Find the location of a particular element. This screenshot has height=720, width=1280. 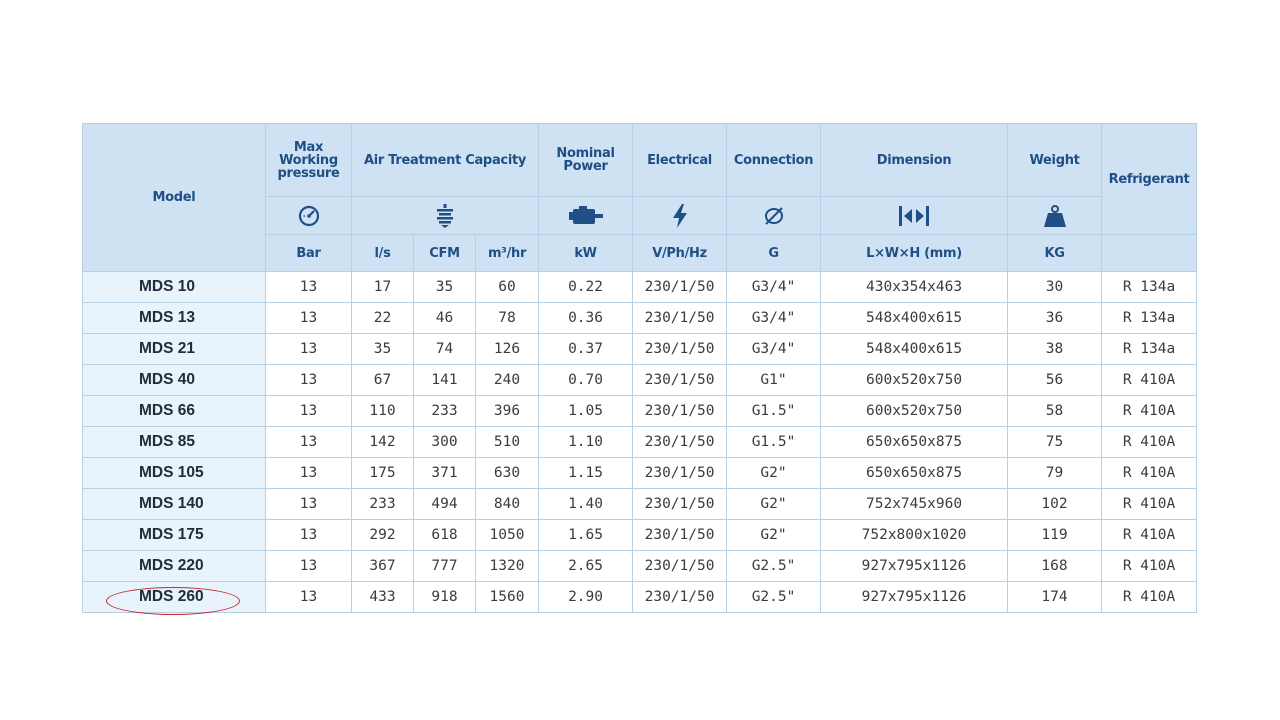

cell-weight: 56 is located at coordinates (1055, 380).